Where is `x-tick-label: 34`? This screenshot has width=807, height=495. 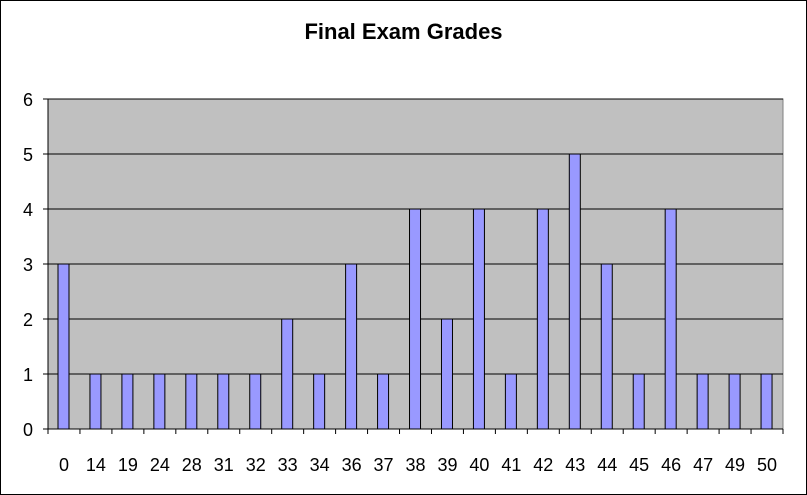
x-tick-label: 34 is located at coordinates (320, 465).